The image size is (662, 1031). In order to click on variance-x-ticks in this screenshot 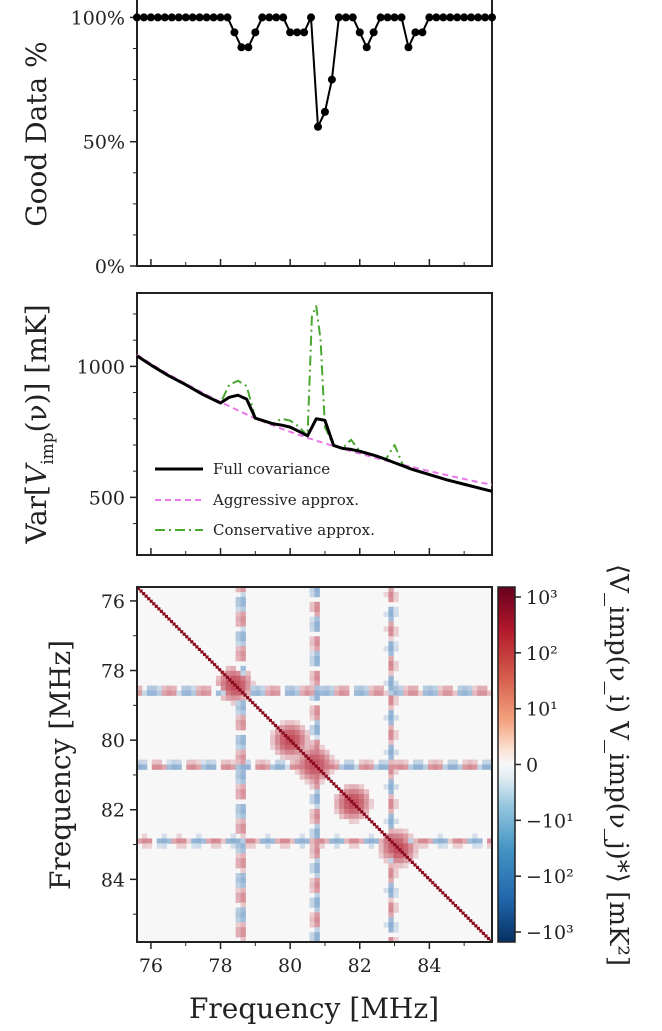, I will do `click(307, 551)`.